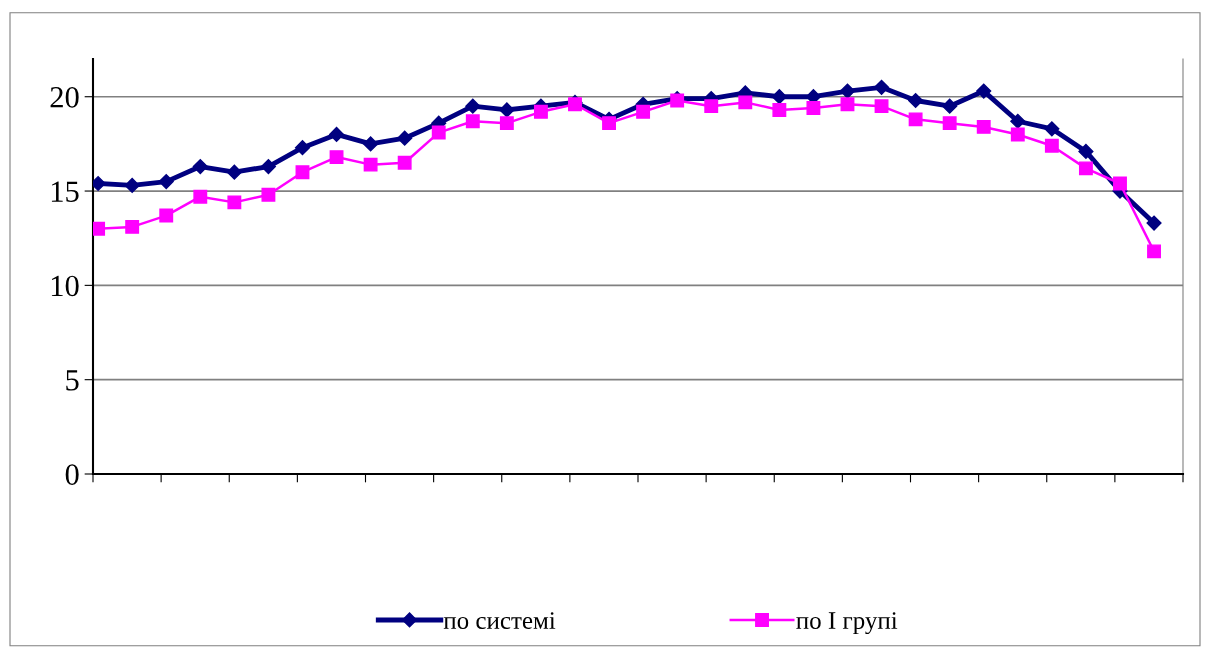  What do you see at coordinates (72, 474) in the screenshot?
I see `y-tick-label: 0` at bounding box center [72, 474].